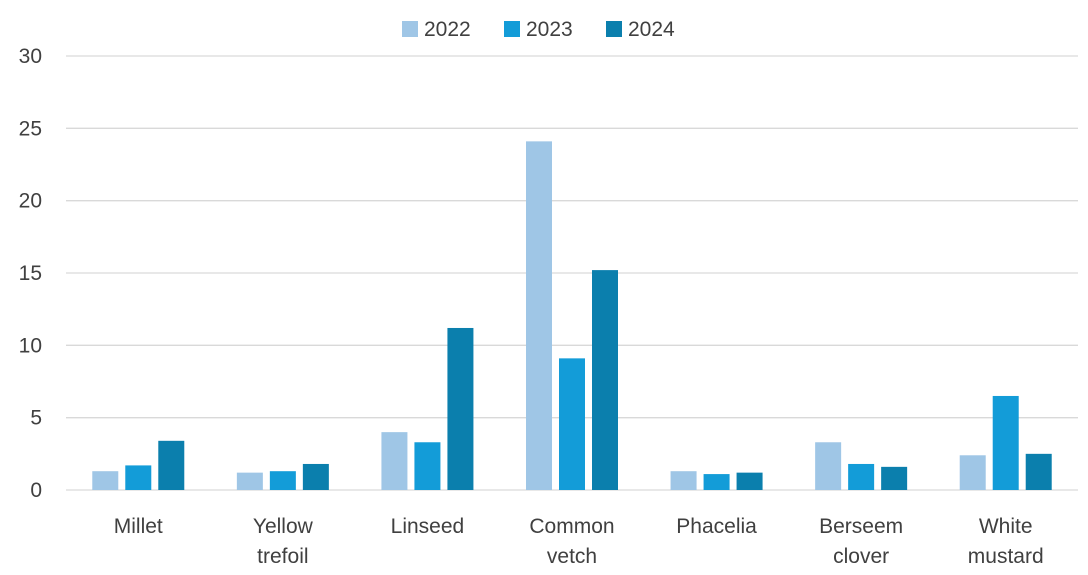 Image resolution: width=1088 pixels, height=575 pixels. I want to click on y-tick-label: 15, so click(30, 273).